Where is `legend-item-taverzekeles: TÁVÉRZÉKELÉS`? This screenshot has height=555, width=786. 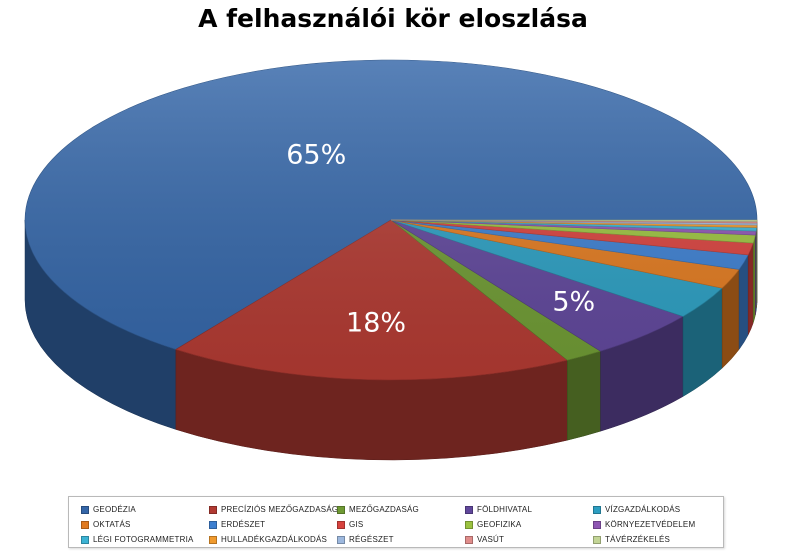
legend-item-taverzekeles: TÁVÉRZÉKELÉS is located at coordinates (657, 539).